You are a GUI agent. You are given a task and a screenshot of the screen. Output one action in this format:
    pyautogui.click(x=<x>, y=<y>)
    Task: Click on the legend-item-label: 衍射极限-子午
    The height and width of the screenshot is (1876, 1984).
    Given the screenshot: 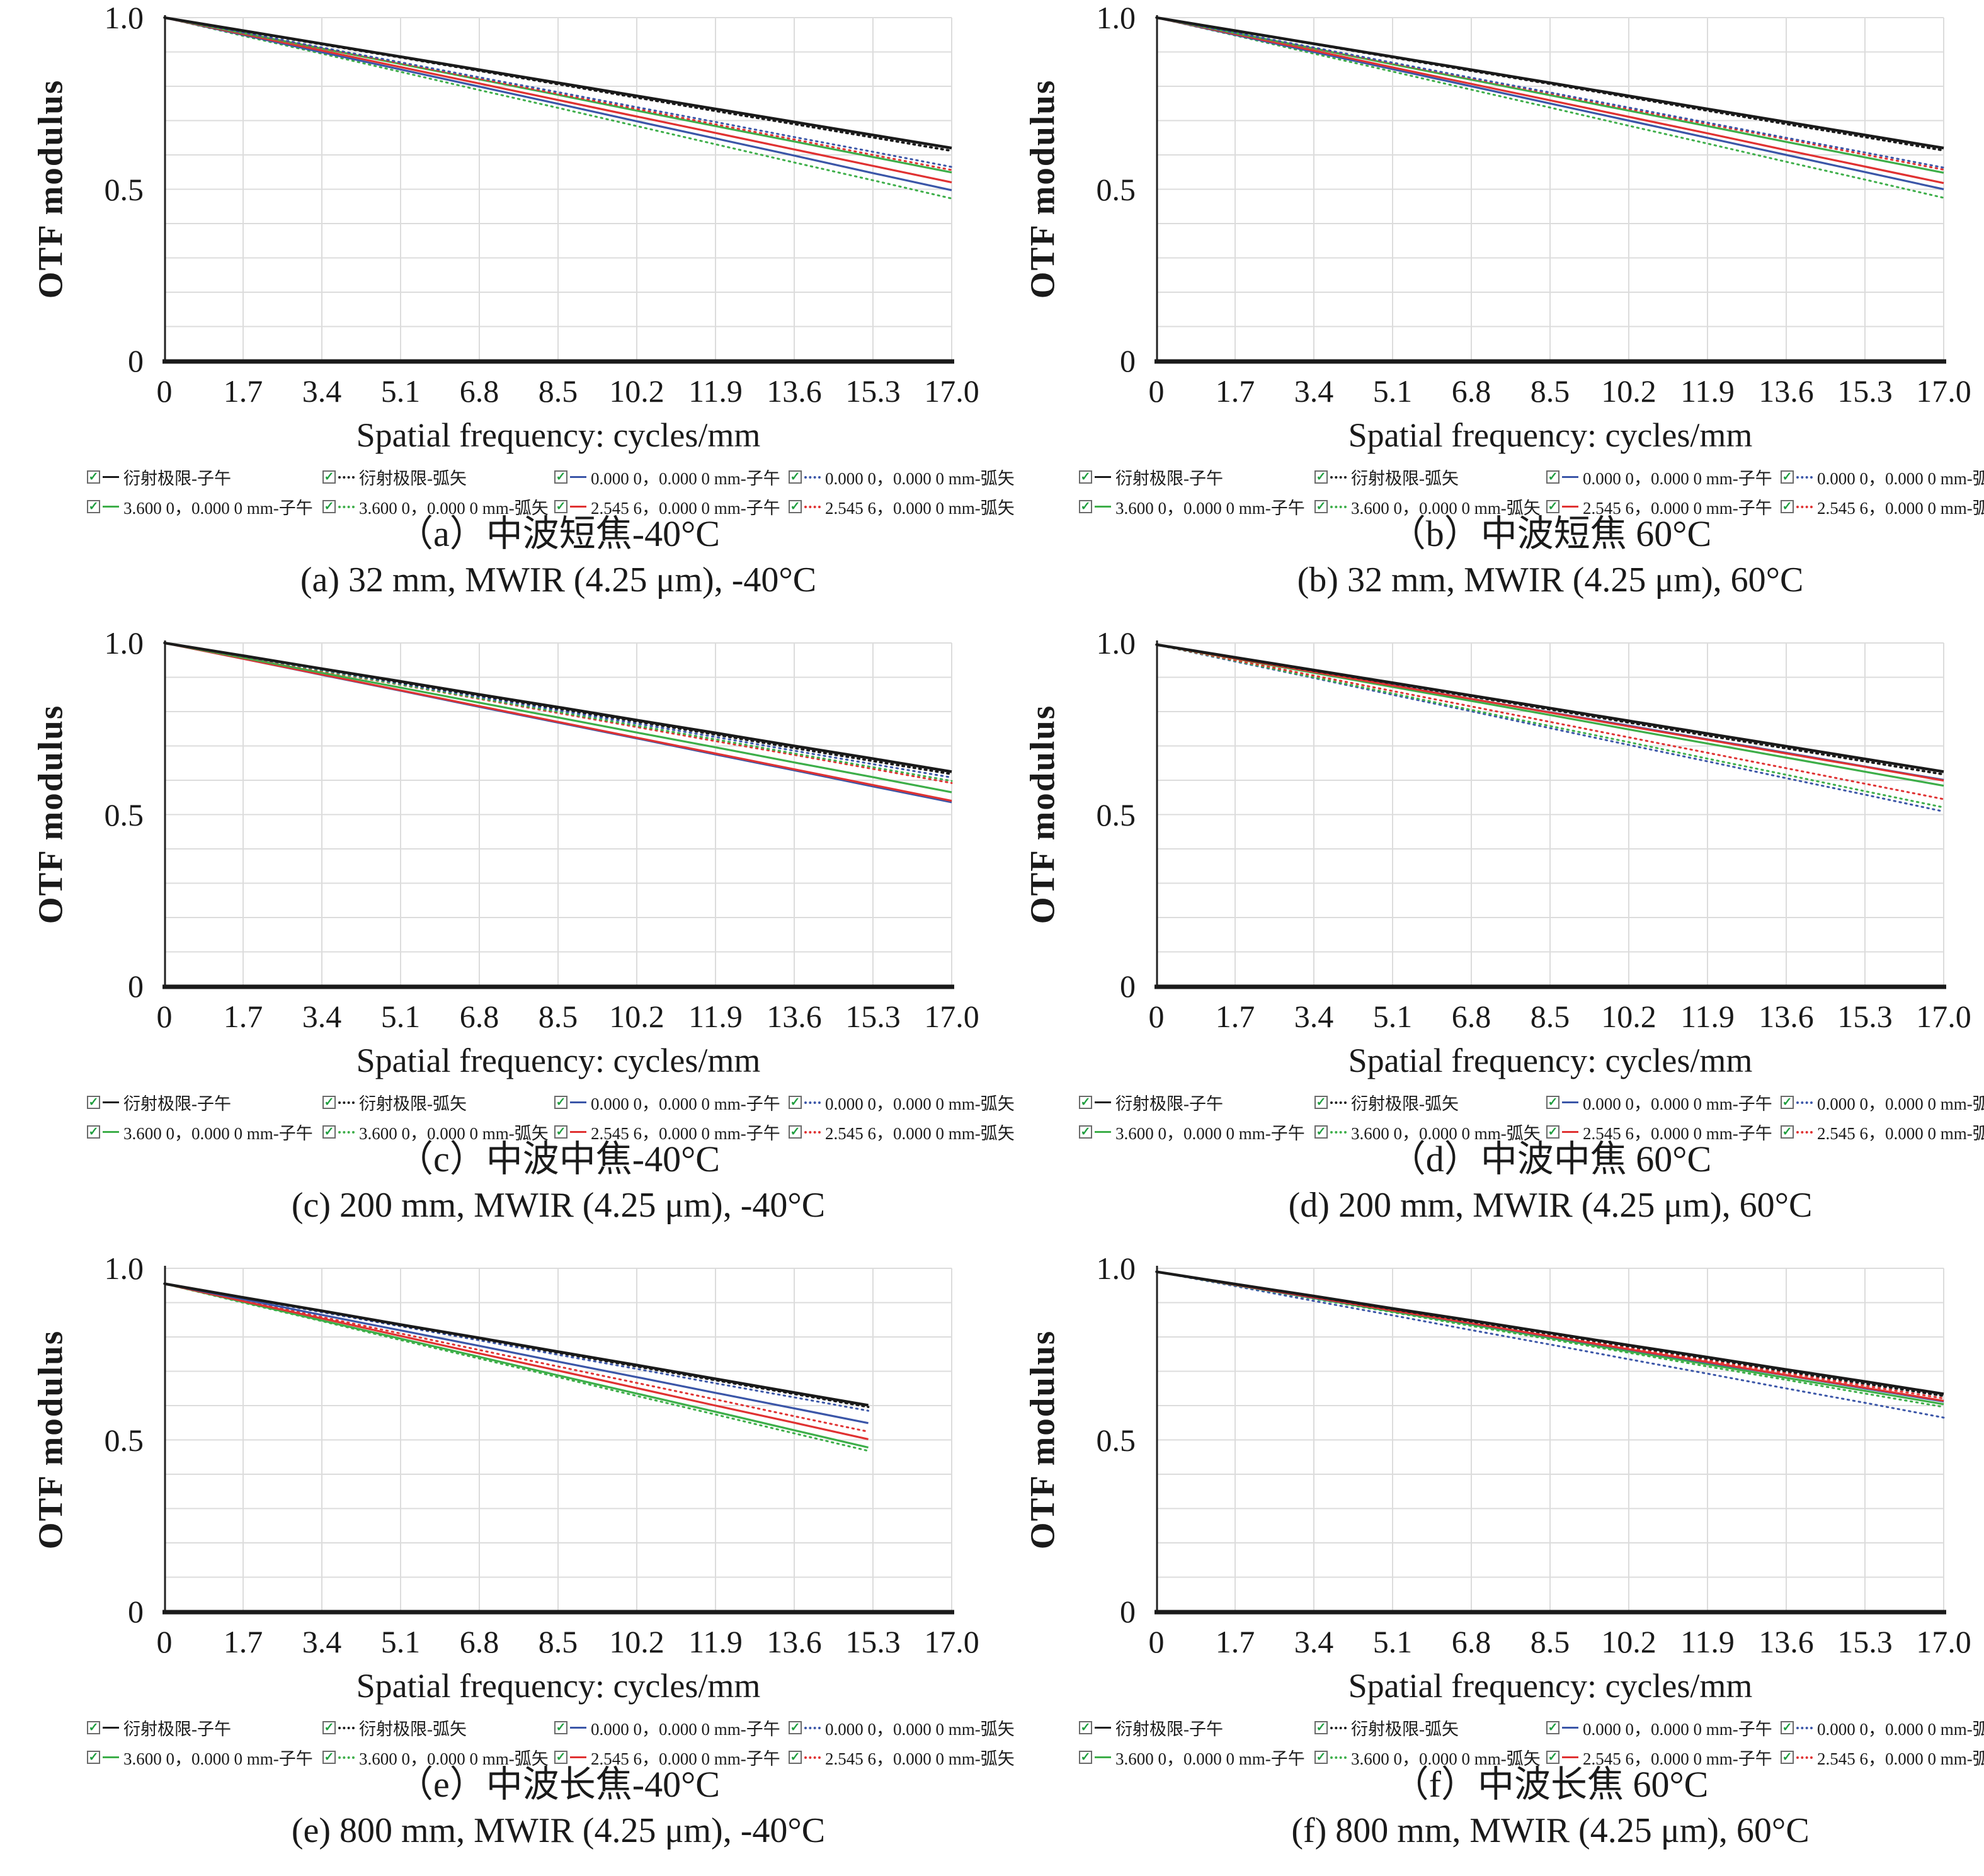 What is the action you would take?
    pyautogui.click(x=177, y=1103)
    